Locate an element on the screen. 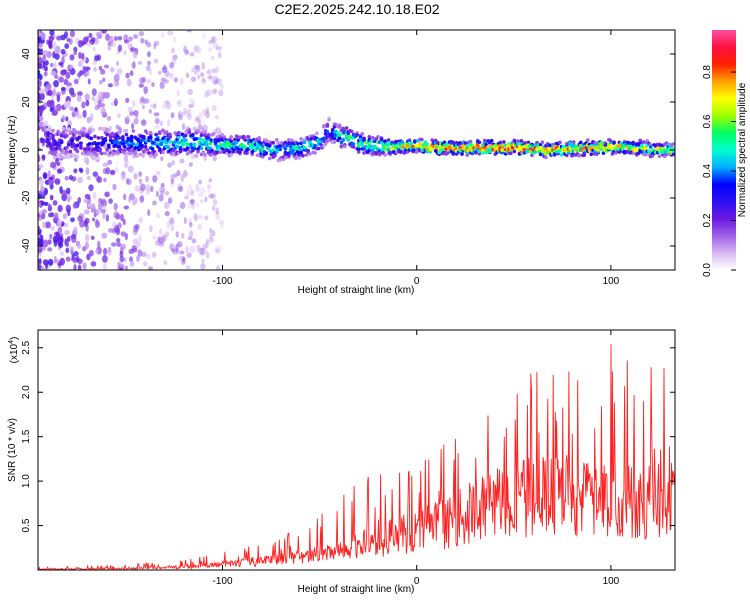  spectrogram-y-tick-label: -20 is located at coordinates (26, 197).